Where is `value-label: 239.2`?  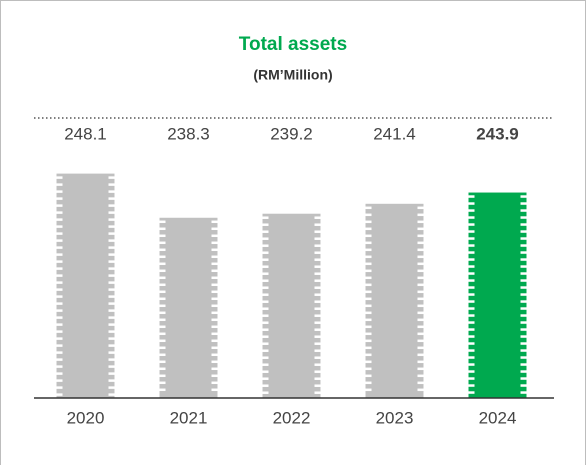 value-label: 239.2 is located at coordinates (291, 133).